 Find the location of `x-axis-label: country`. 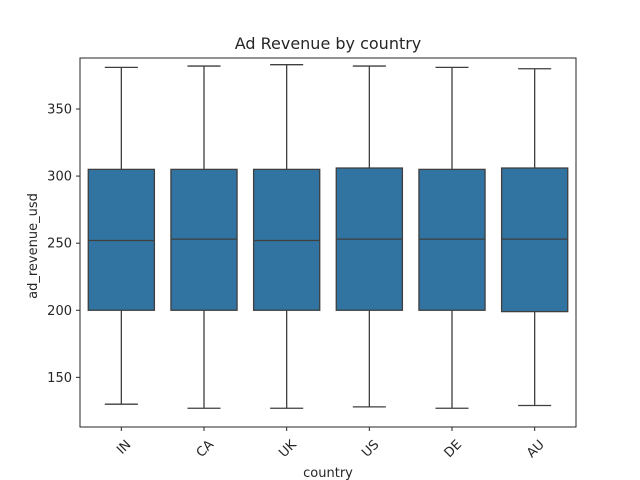

x-axis-label: country is located at coordinates (328, 473).